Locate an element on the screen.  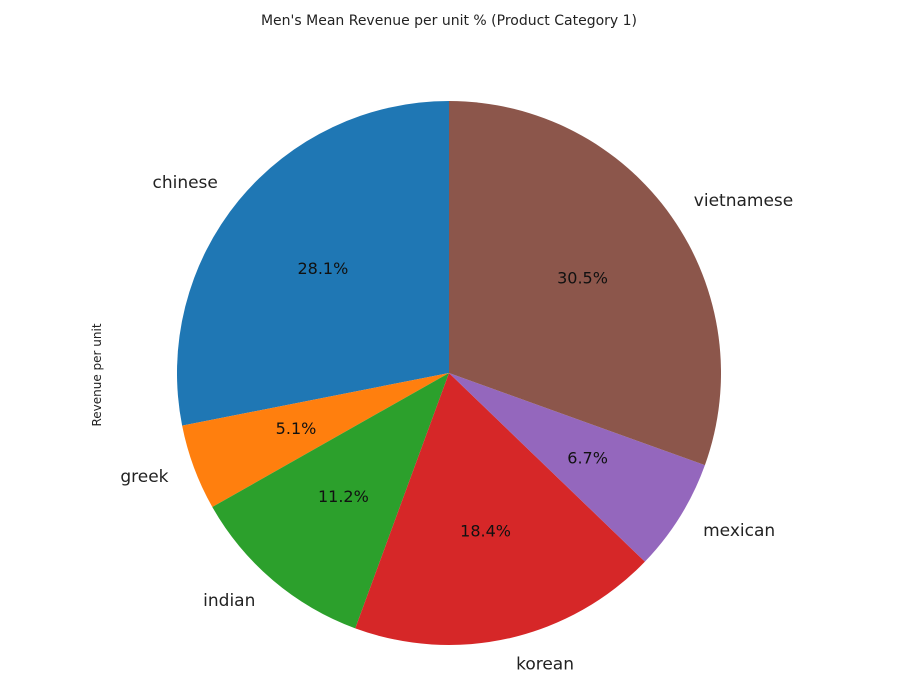
slice-percent-indian: 11.2% is located at coordinates (343, 496).